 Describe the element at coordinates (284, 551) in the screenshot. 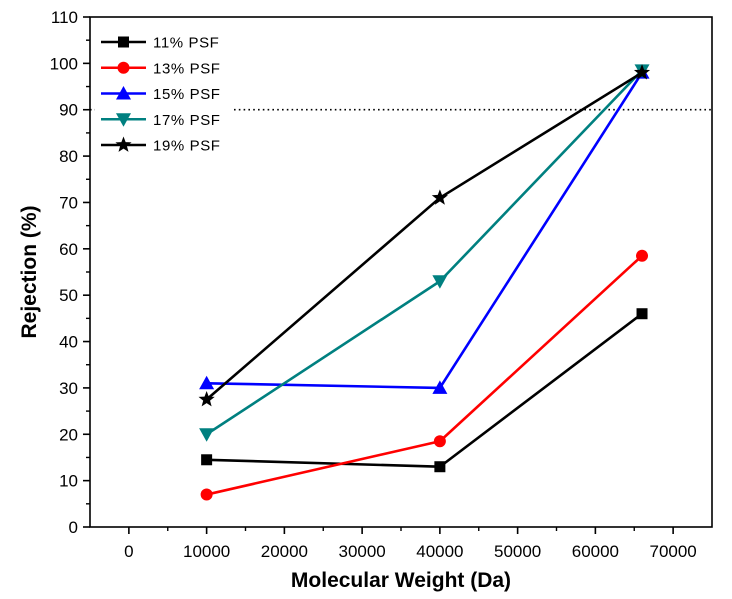

I see `x-tick-label-20000: 20000` at that location.